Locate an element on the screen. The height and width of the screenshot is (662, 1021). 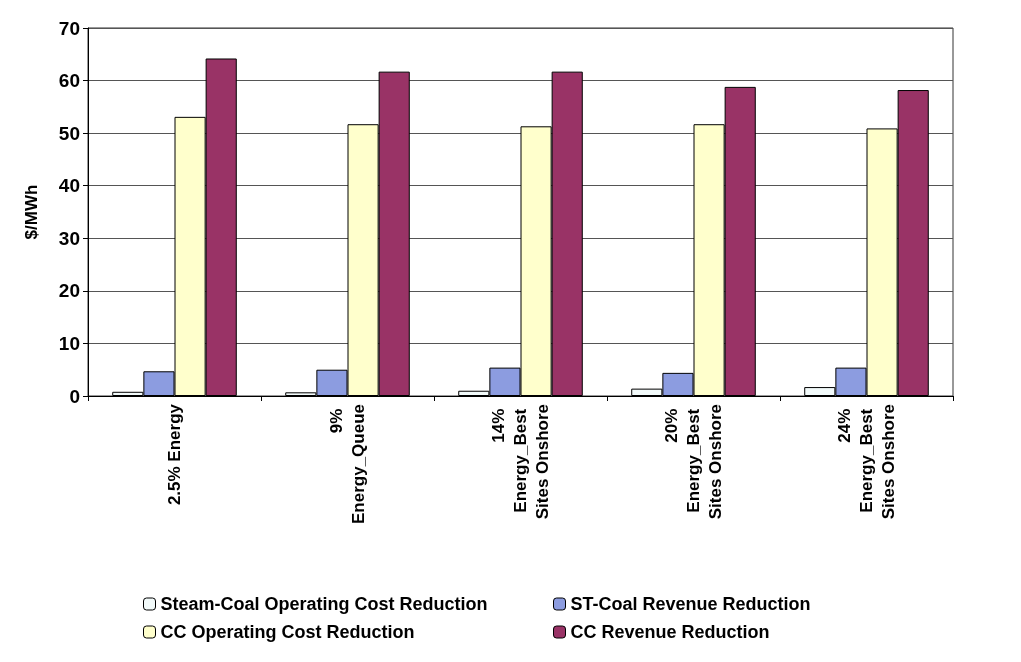
x-tick-label: 2.5% Energy is located at coordinates (174, 454).